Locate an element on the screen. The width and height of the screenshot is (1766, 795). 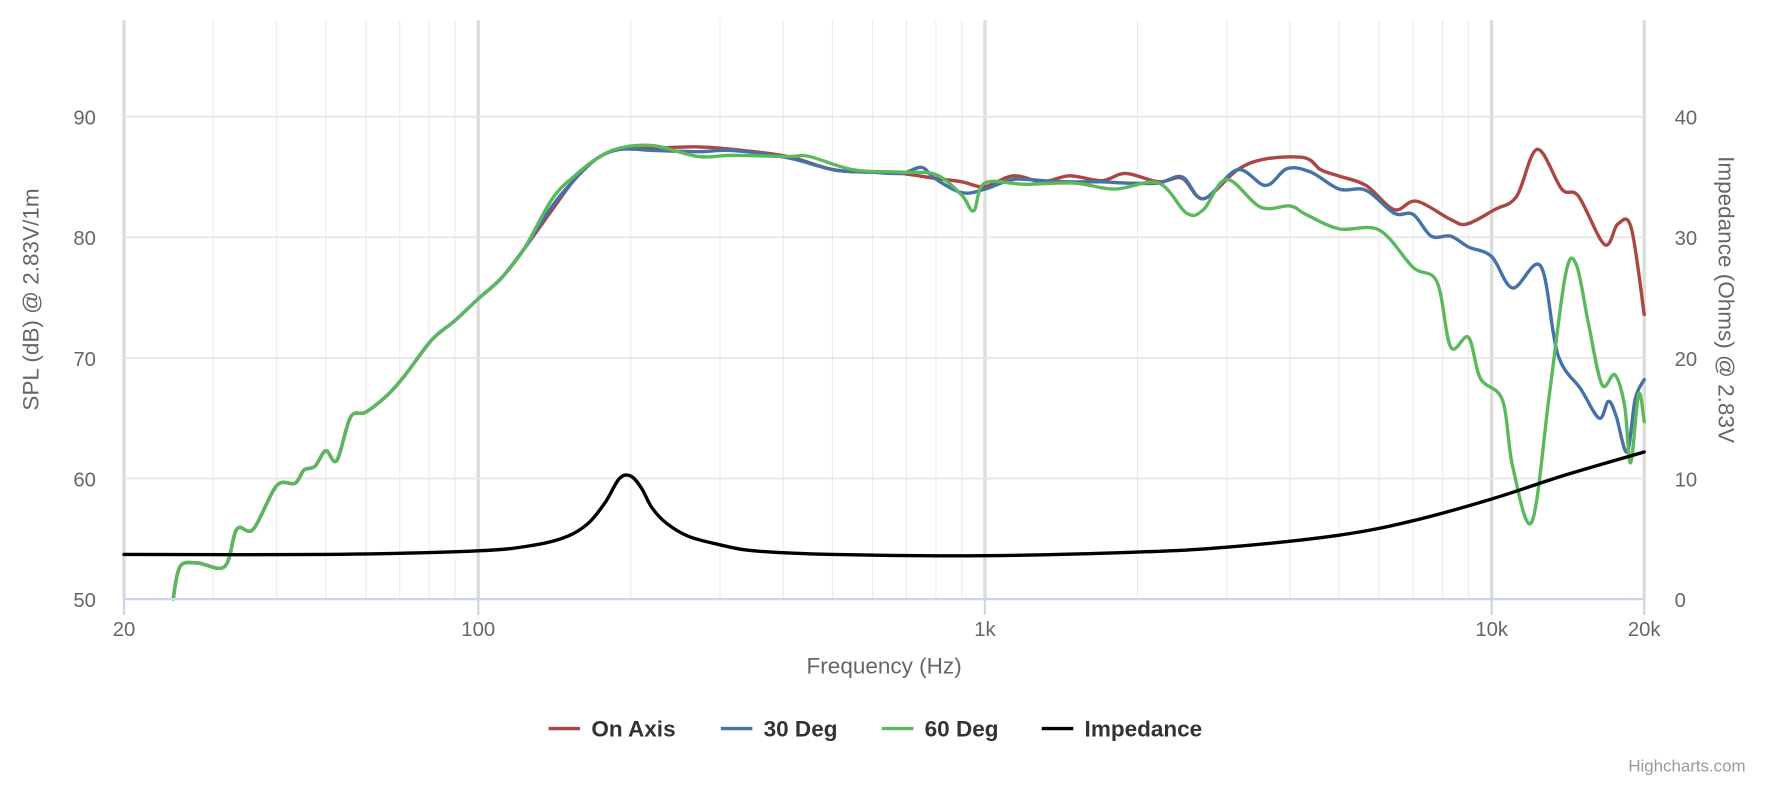
y2-tick-label: 10 is located at coordinates (1686, 480).